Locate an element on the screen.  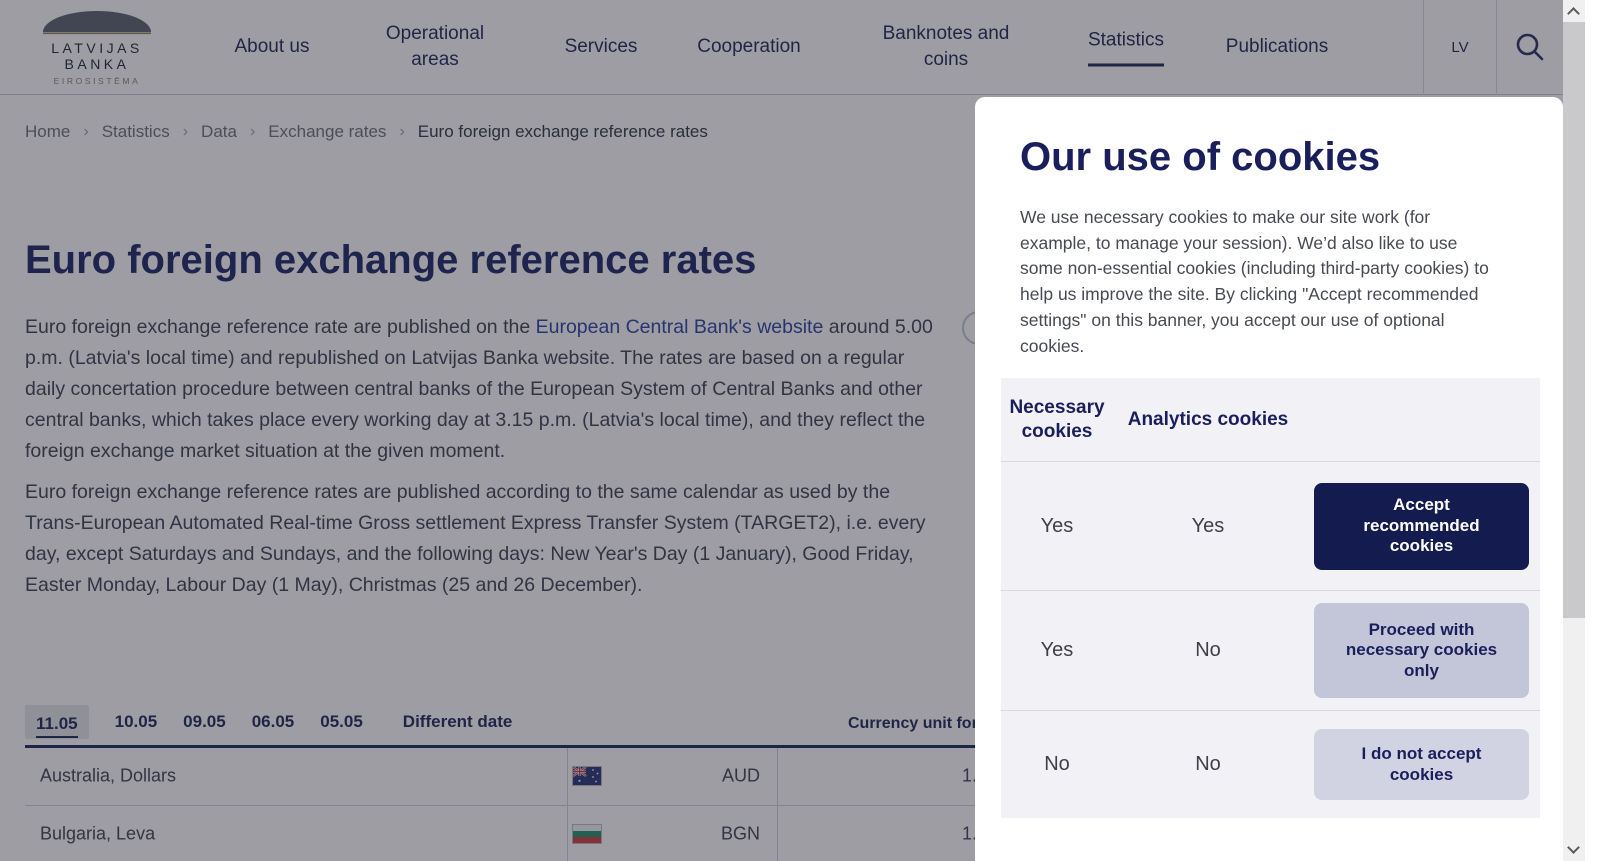
necessary-cookies-header: Necessary cookies is located at coordinates (1057, 419).